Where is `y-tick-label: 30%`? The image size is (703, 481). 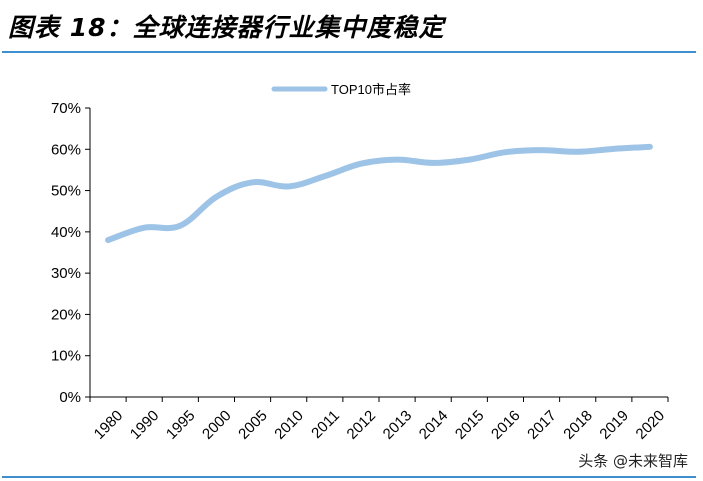 y-tick-label: 30% is located at coordinates (66, 273).